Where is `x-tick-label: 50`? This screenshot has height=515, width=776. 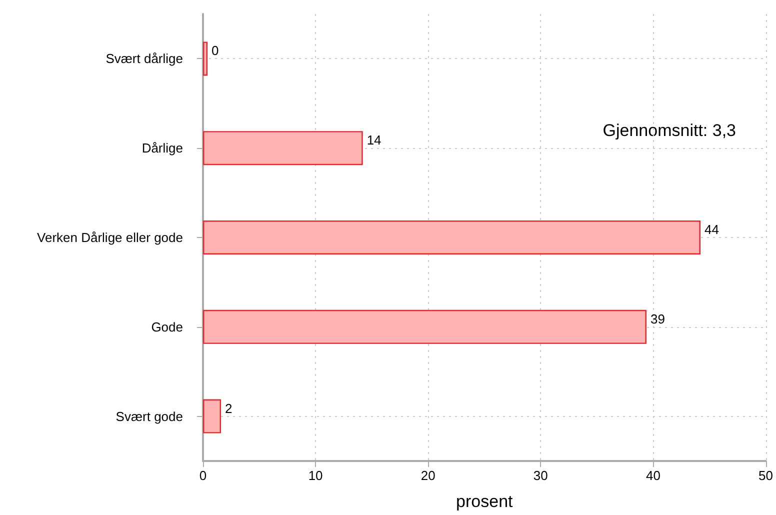
x-tick-label: 50 is located at coordinates (766, 475).